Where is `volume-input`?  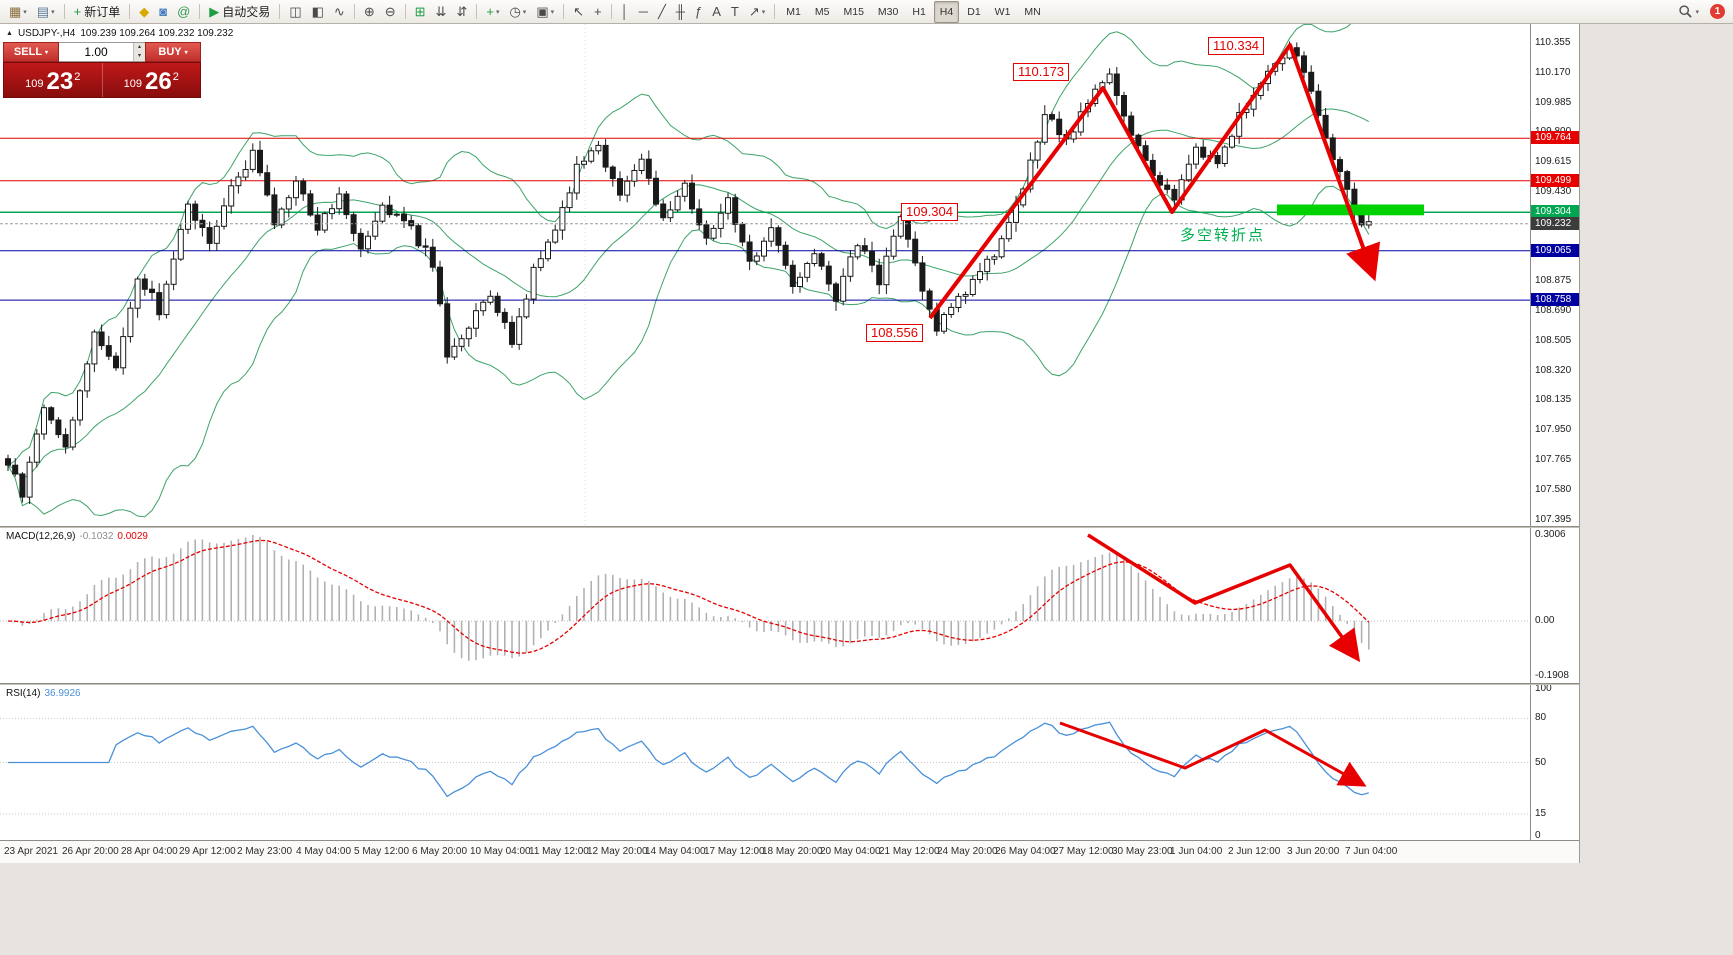
volume-input is located at coordinates (96, 52).